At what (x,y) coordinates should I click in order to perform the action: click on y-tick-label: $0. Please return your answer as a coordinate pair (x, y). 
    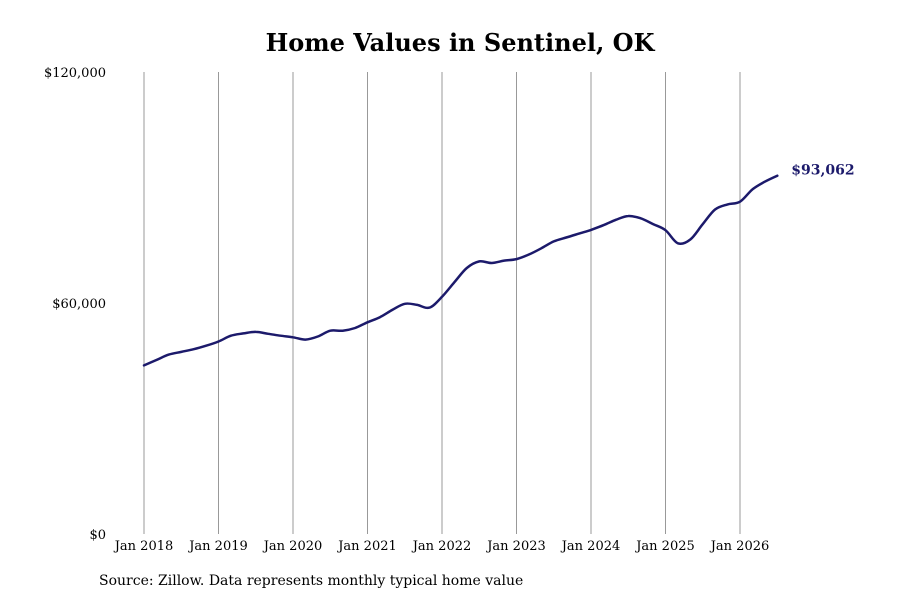
    Looking at the image, I should click on (97, 535).